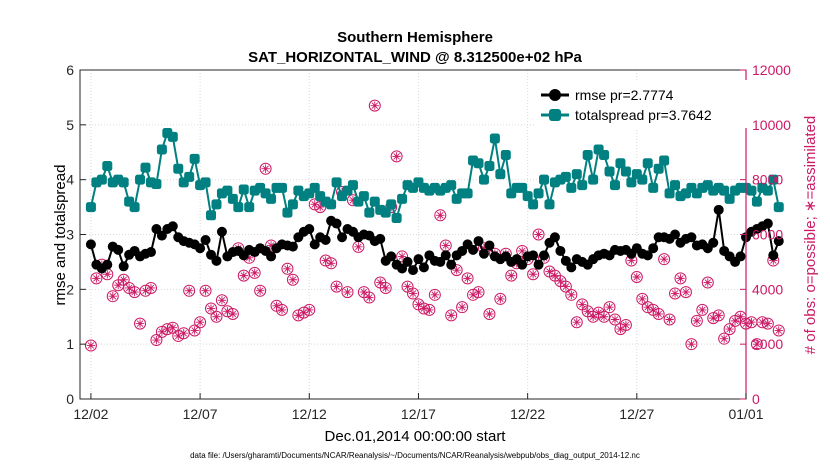 This screenshot has height=470, width=830. I want to click on right-tick-label: 8000, so click(767, 180).